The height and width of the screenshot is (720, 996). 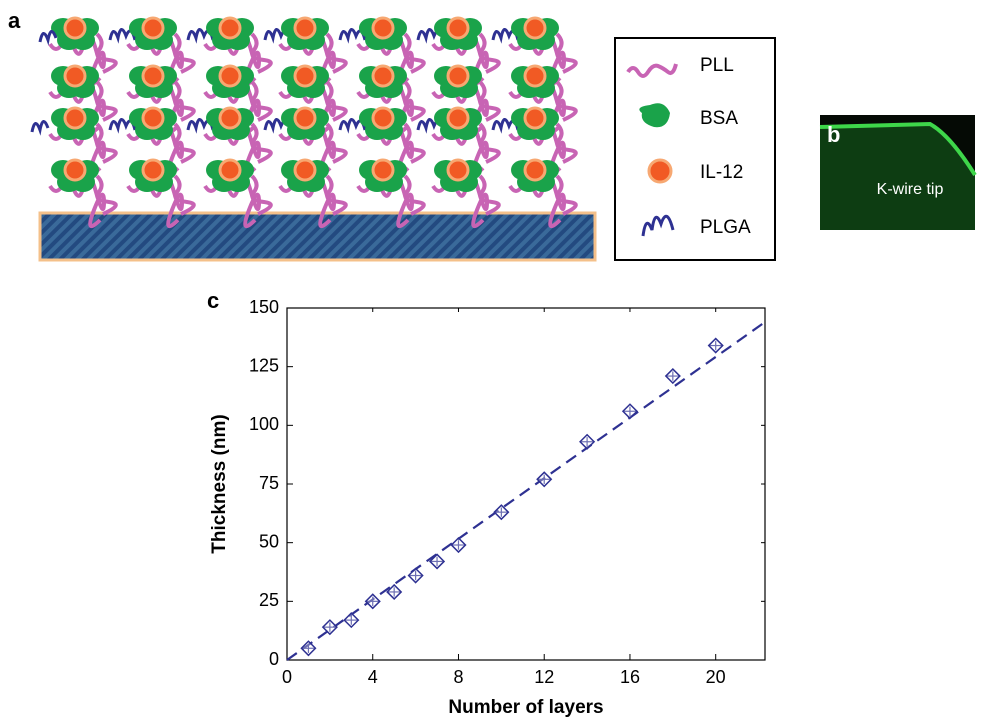 What do you see at coordinates (717, 65) in the screenshot?
I see `legend-label: PLL` at bounding box center [717, 65].